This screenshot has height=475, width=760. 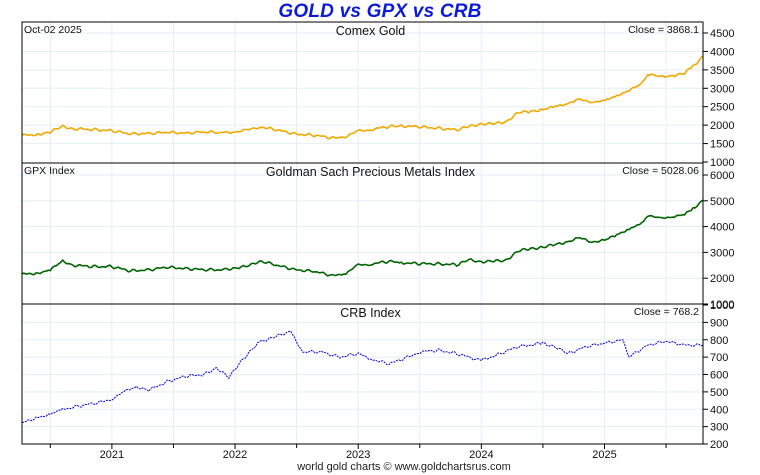 What do you see at coordinates (380, 11) in the screenshot?
I see `chart-title: GOLD vs GPX vs CRB` at bounding box center [380, 11].